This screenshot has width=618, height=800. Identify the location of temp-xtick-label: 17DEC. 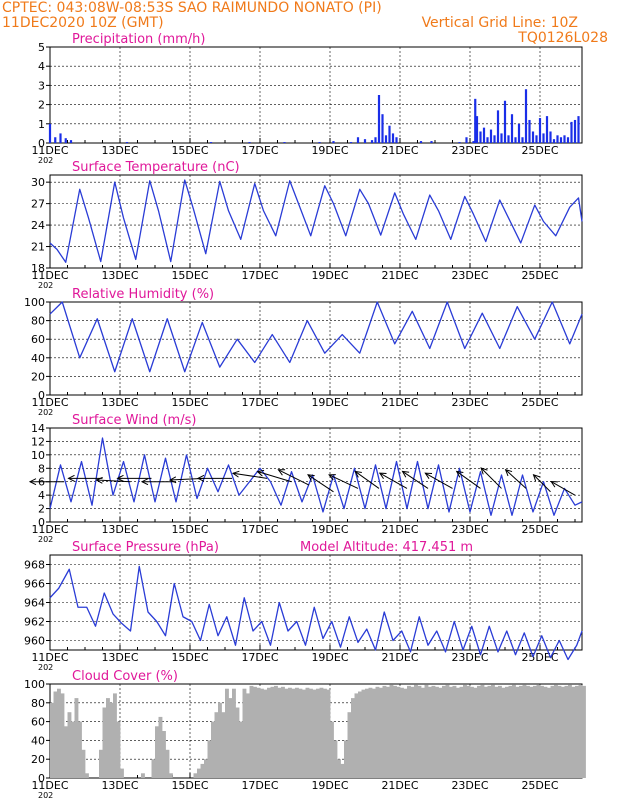
(259, 275).